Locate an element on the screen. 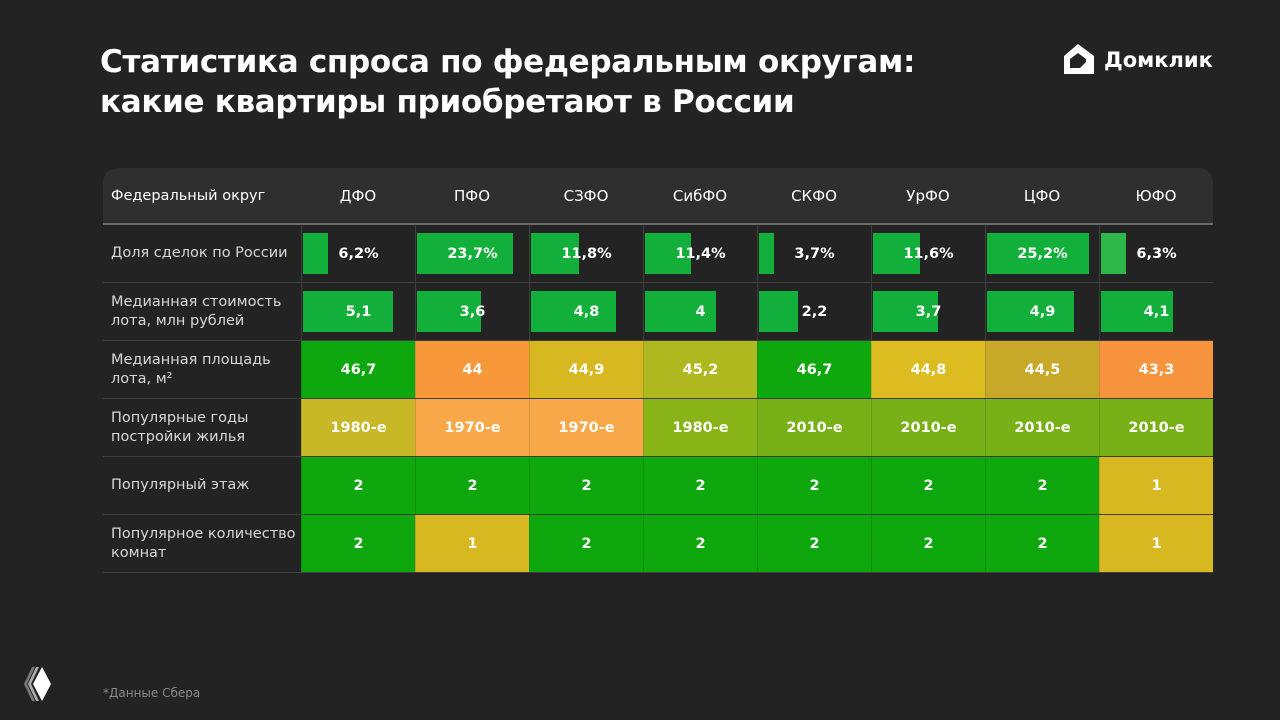  title-line-2: какие квартиры приобретают в России is located at coordinates (447, 102).